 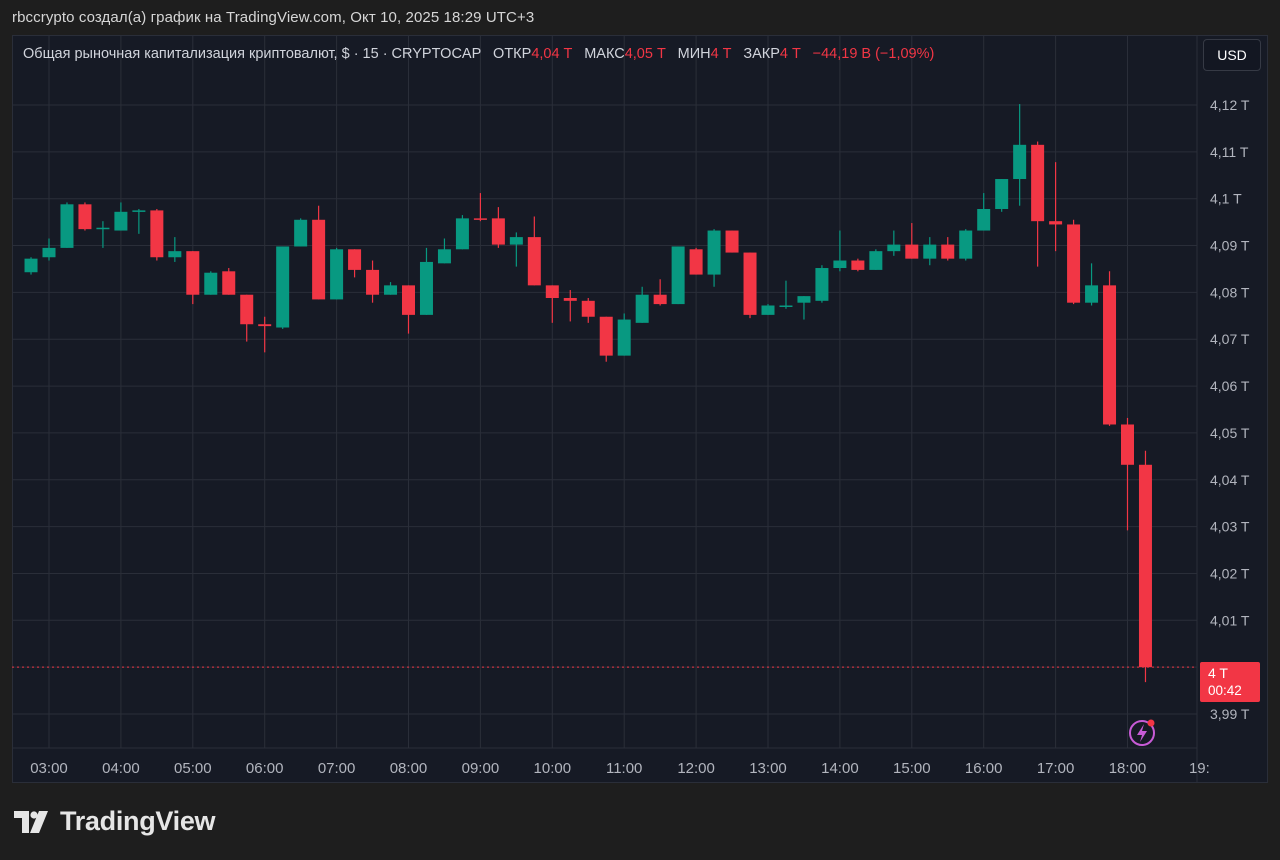 What do you see at coordinates (1230, 682) in the screenshot?
I see `last-price-tag: 4 T 00:42` at bounding box center [1230, 682].